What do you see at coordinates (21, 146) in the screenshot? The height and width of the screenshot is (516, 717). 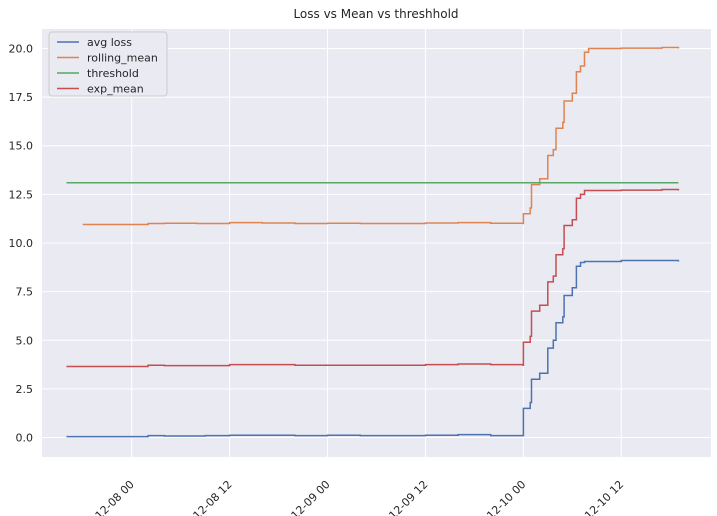 I see `y-tick-label: 15.0` at bounding box center [21, 146].